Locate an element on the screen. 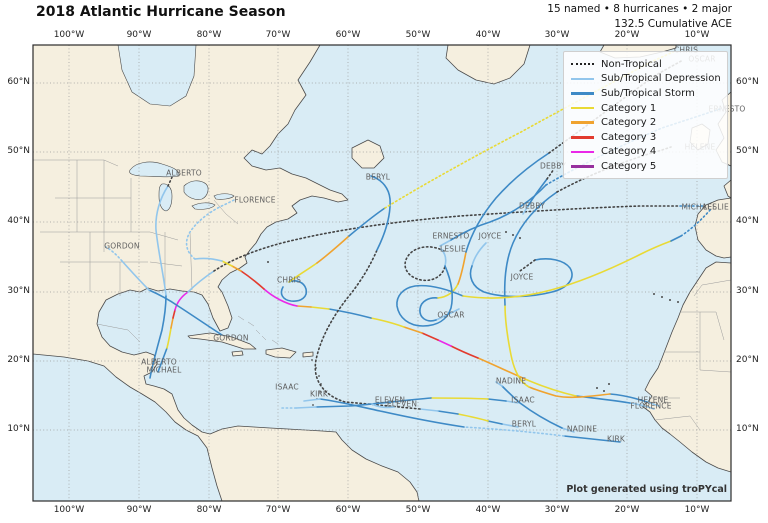  storm-label-helene: HELENE is located at coordinates (653, 400).